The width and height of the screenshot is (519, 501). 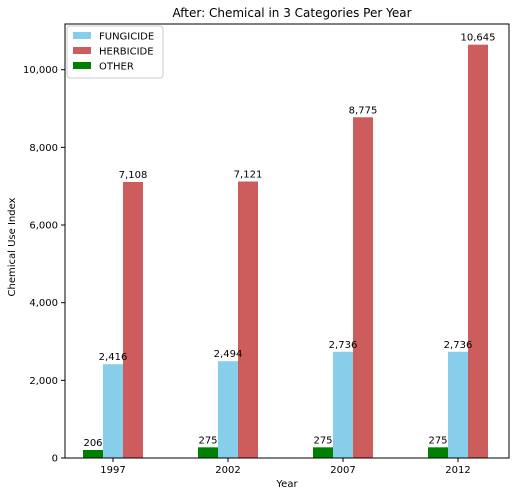 What do you see at coordinates (286, 484) in the screenshot?
I see `x-axis-label: Year` at bounding box center [286, 484].